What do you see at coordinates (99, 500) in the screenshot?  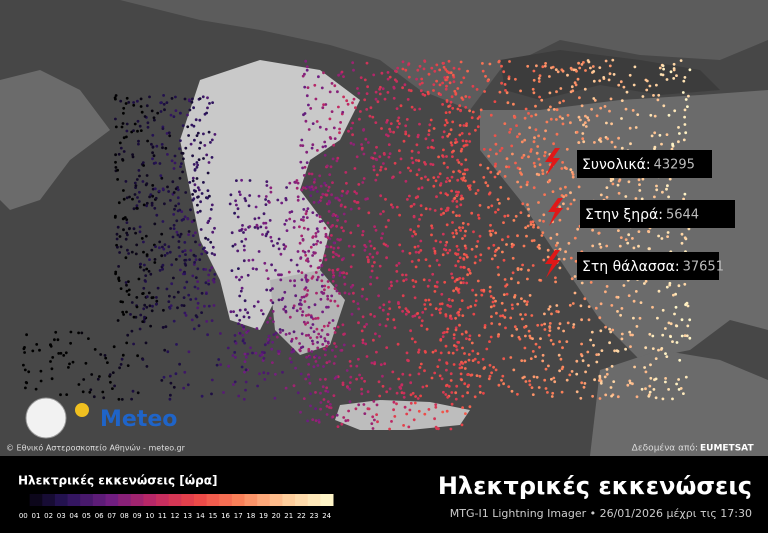 I see `scale-swatch` at bounding box center [99, 500].